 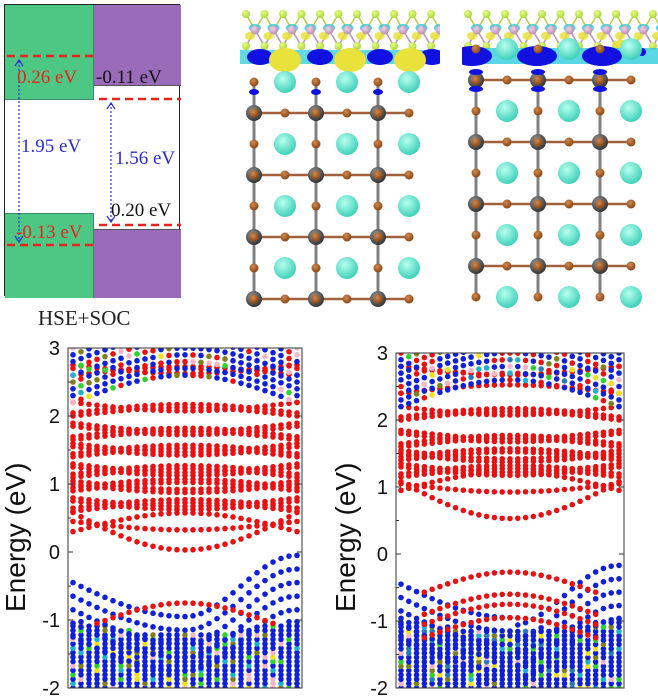 I want to click on metal-atom, so click(x=366, y=30).